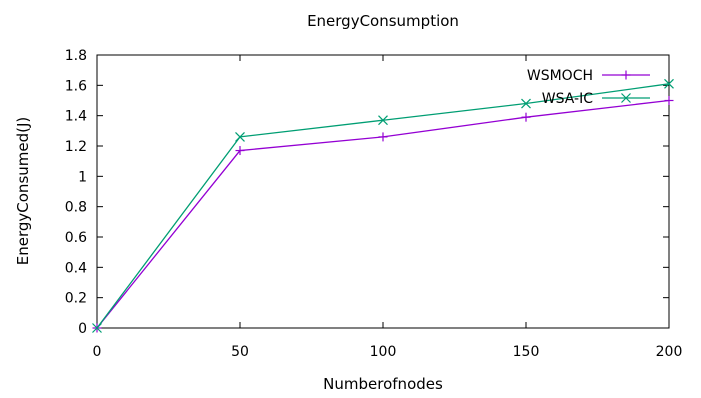 This screenshot has height=398, width=701. I want to click on y-tick-label: 0, so click(82, 329).